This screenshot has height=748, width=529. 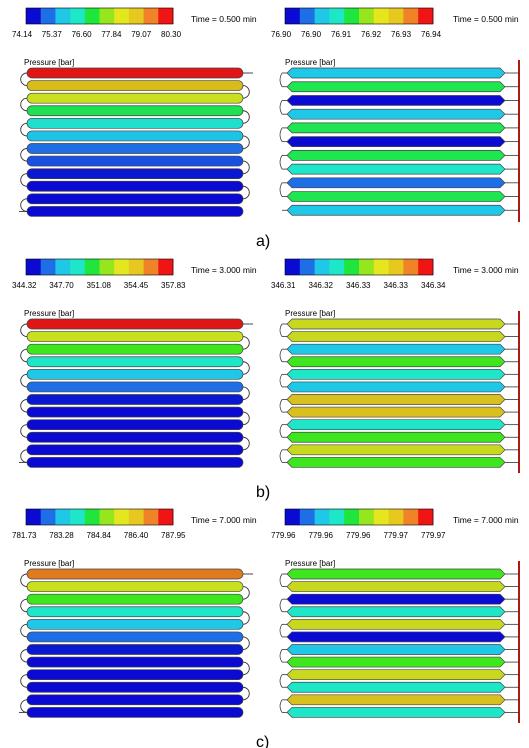 What do you see at coordinates (171, 34) in the screenshot?
I see `legend-tick-label: 80.30` at bounding box center [171, 34].